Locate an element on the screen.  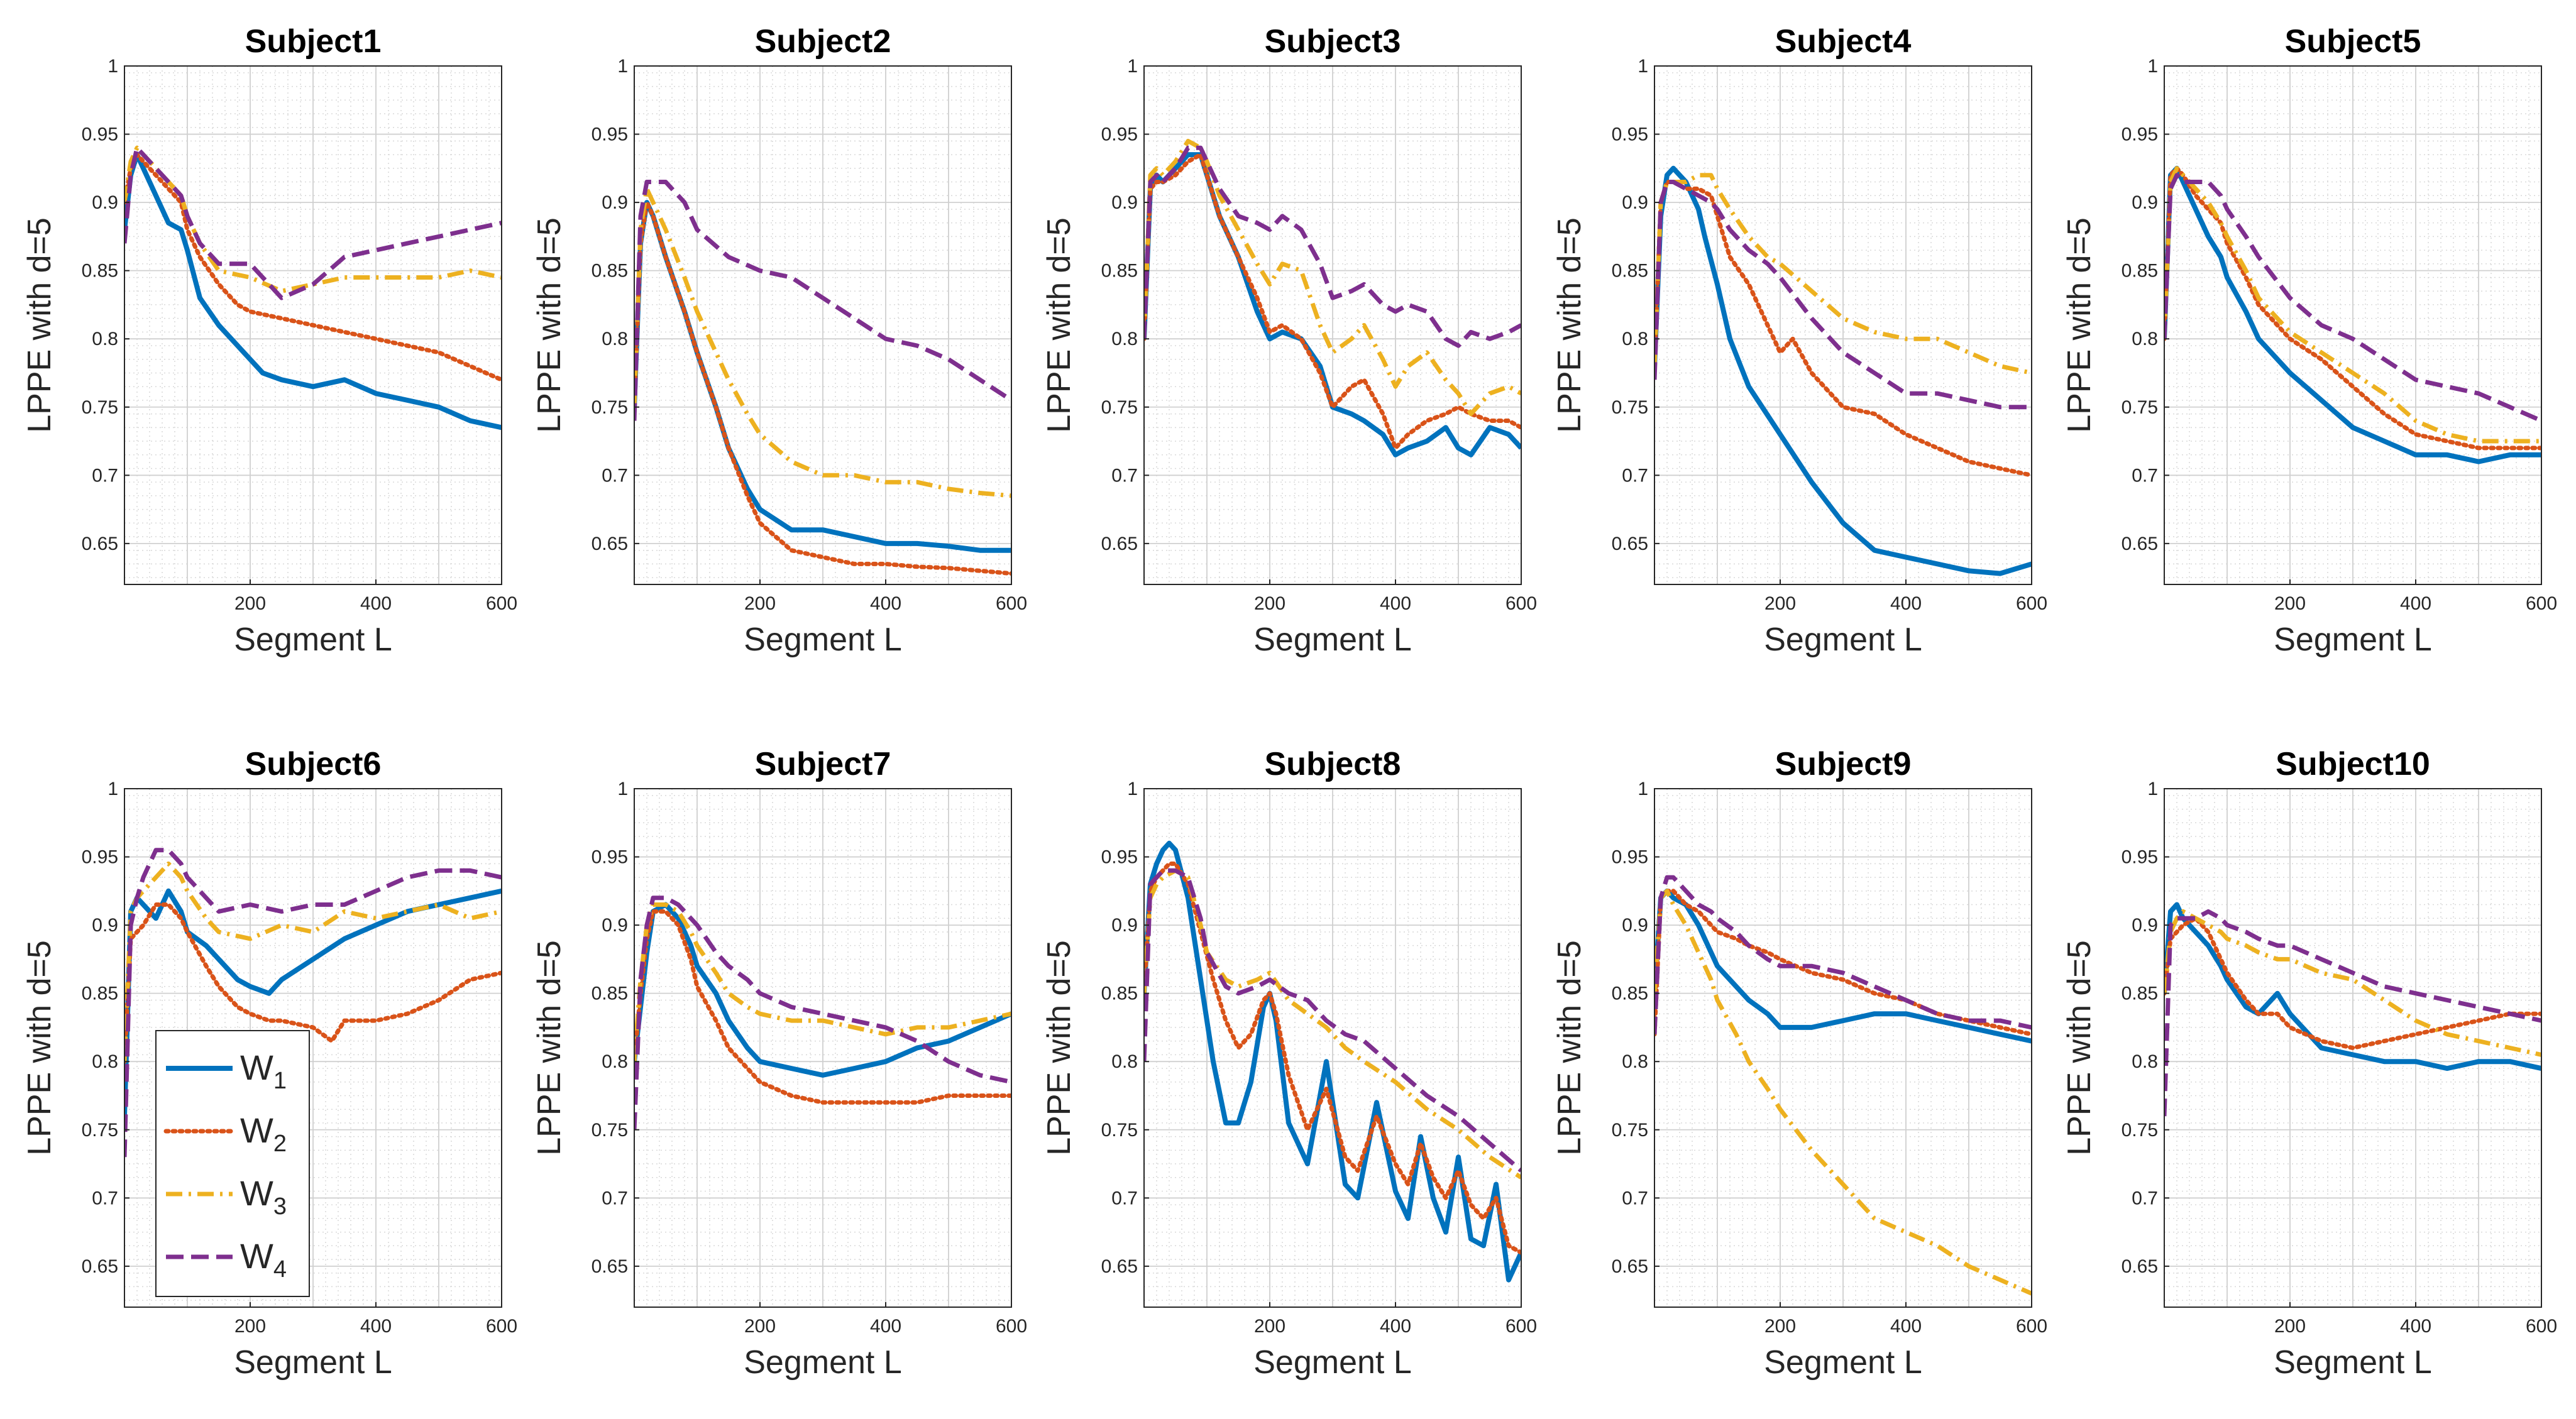
legend-label-subscript: 1 is located at coordinates (280, 1081).